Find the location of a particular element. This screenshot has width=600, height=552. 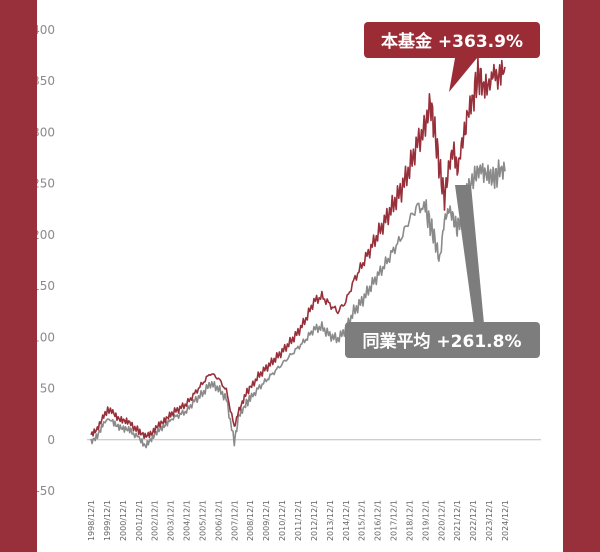

x-tick-label: 2012/12/1 is located at coordinates (314, 520).